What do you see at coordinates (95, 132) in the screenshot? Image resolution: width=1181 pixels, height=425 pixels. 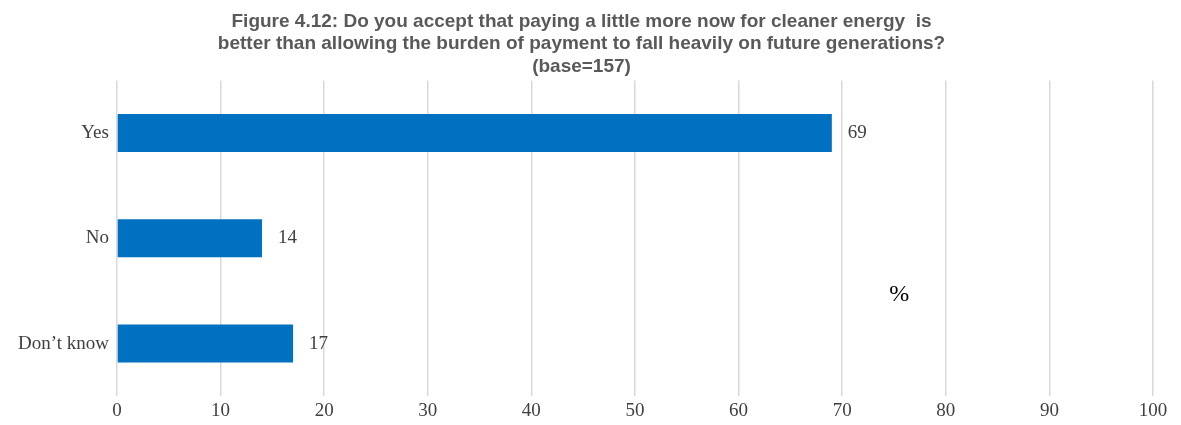 I see `y-tick-label: Yes` at bounding box center [95, 132].